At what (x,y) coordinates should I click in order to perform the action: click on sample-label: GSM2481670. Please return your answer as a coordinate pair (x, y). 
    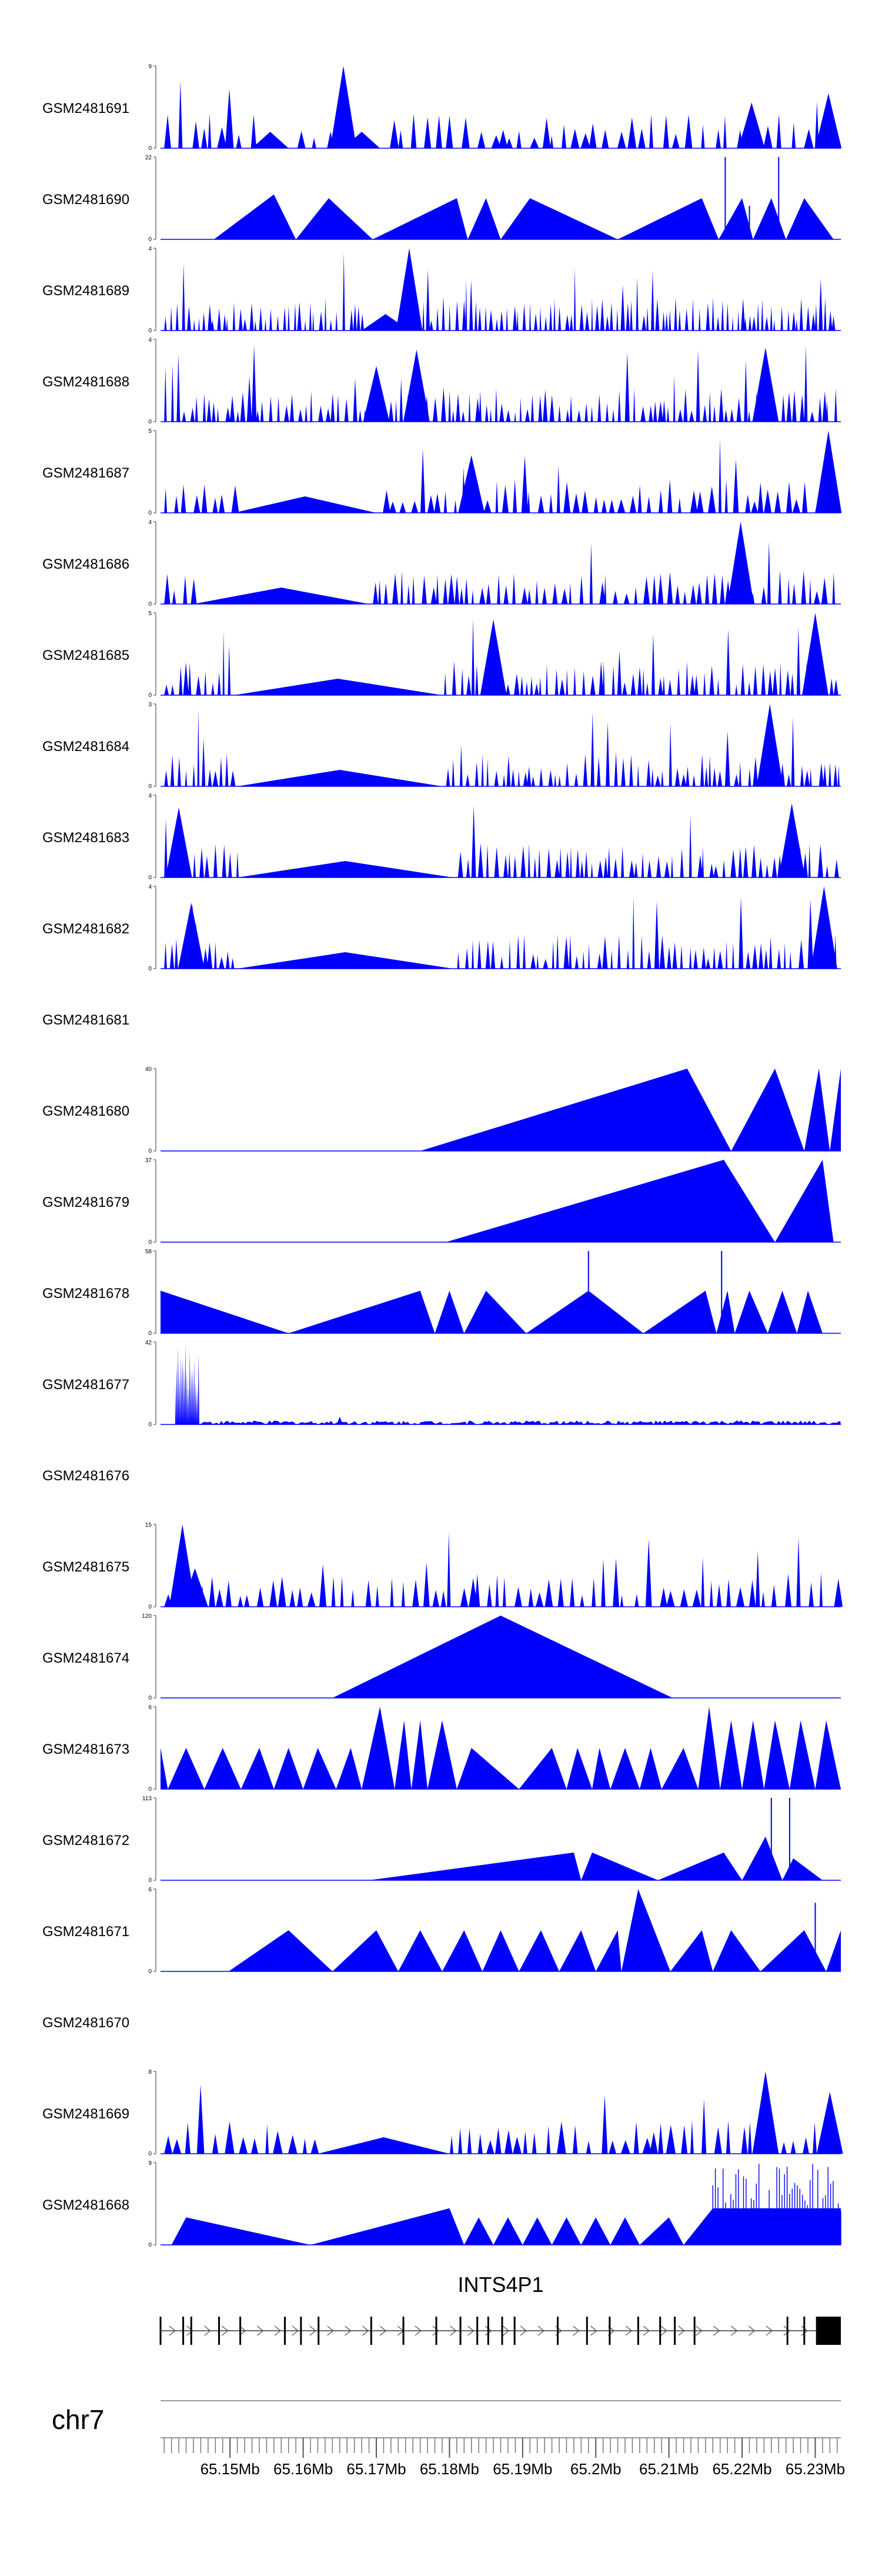
    Looking at the image, I should click on (85, 2023).